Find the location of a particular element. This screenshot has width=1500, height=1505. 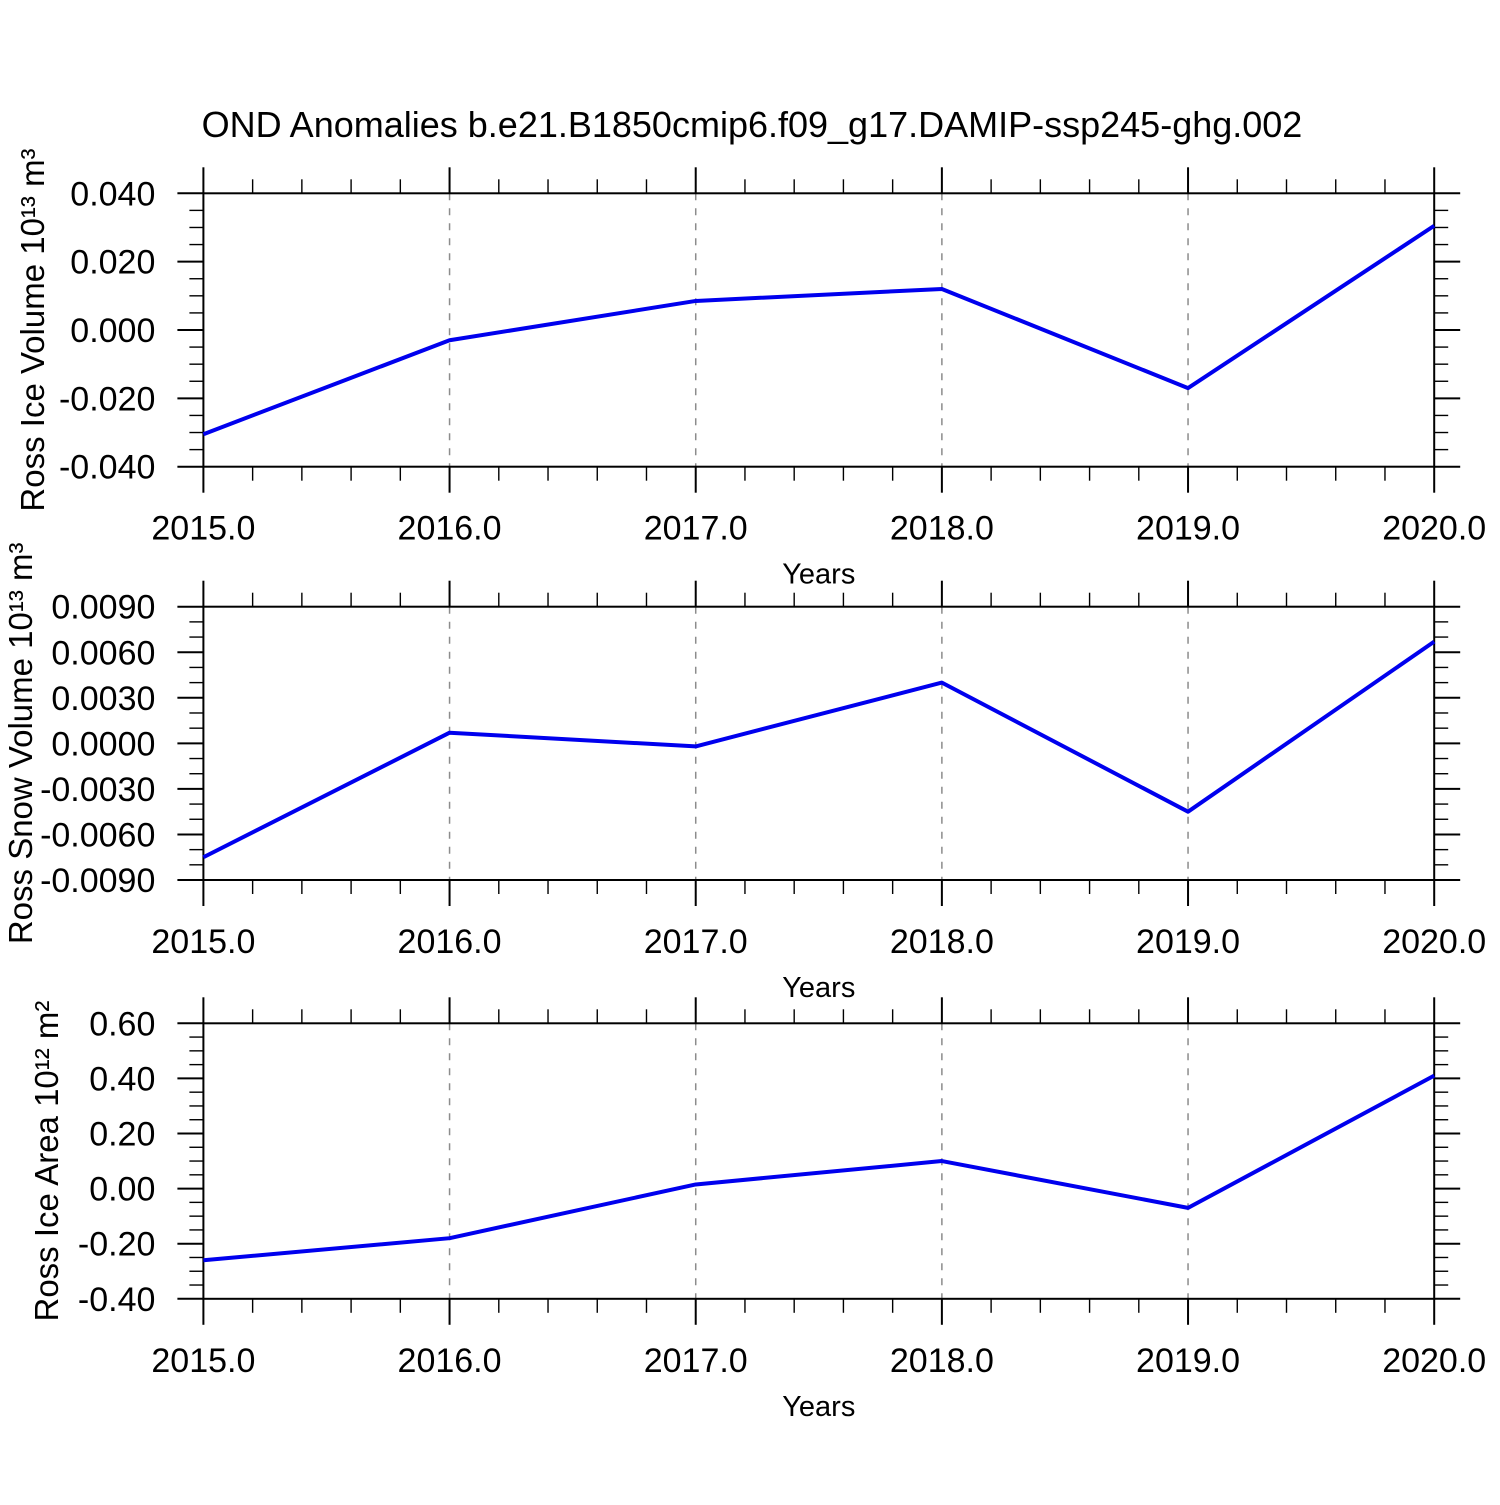

y-tick-label: 0.0000 is located at coordinates (103, 744).